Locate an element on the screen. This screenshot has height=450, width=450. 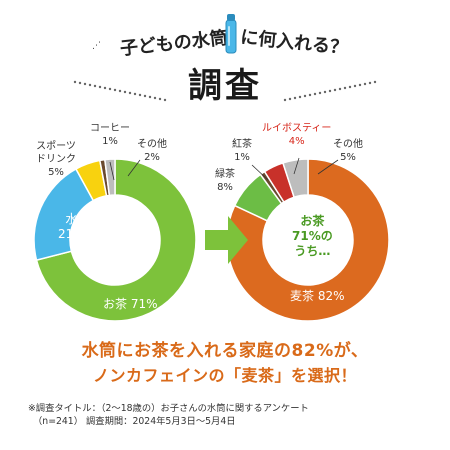
leader-line-other-left is located at coordinates (134, 168).